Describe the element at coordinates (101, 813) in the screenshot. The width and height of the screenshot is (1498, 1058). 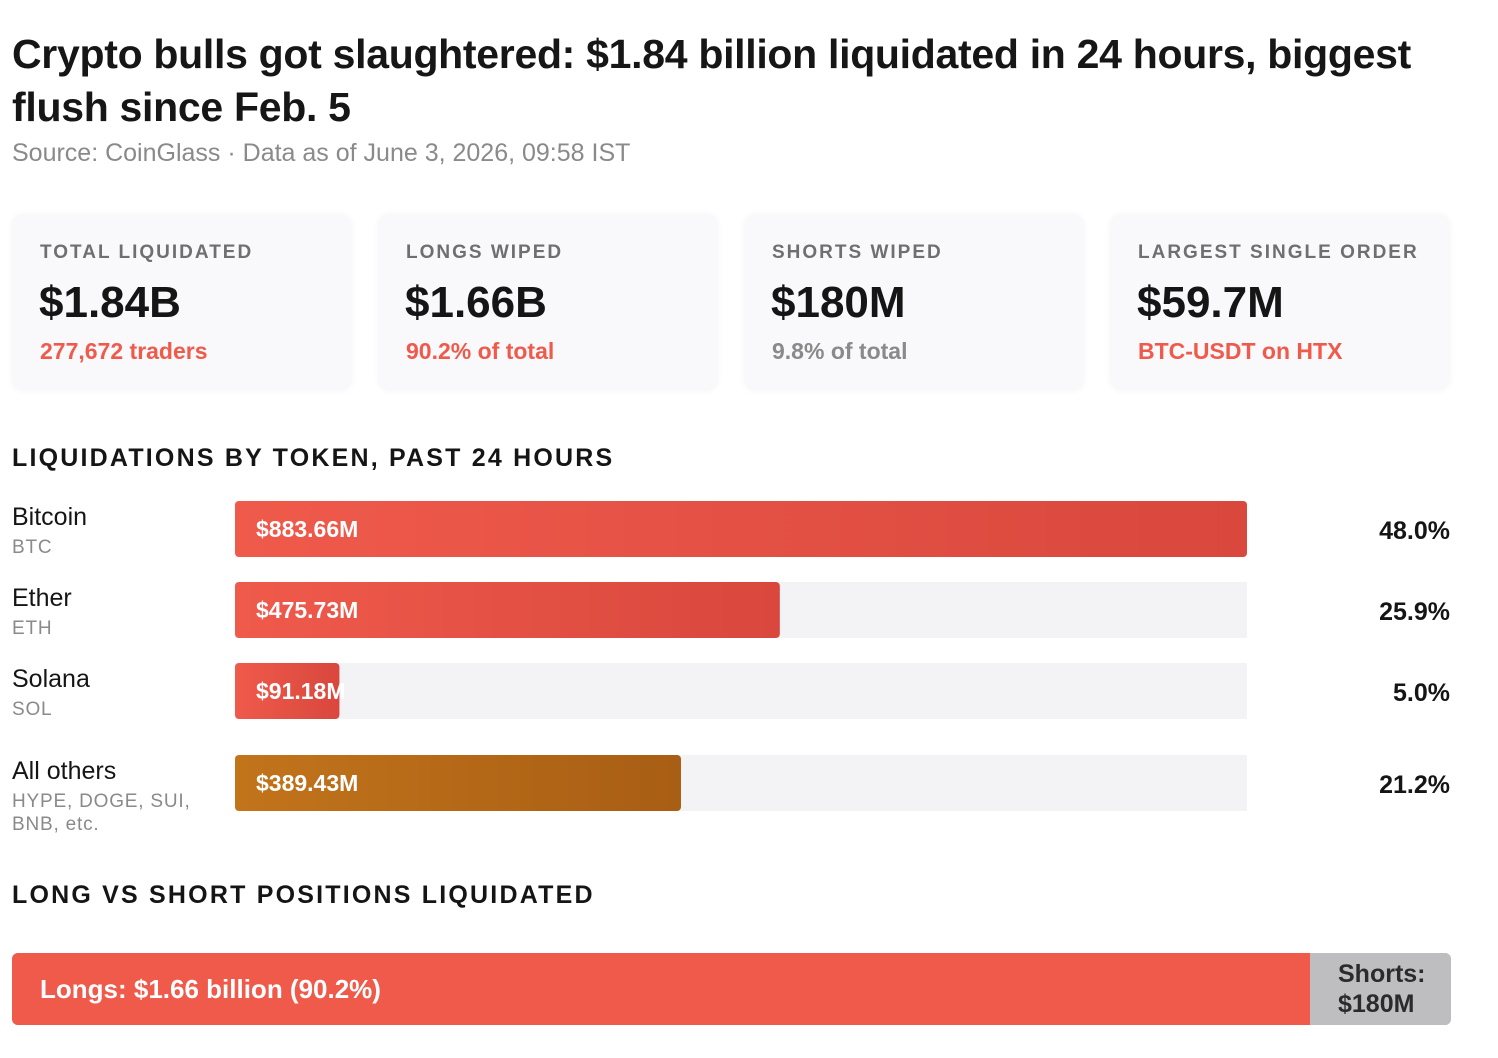
I see `category-symbol: HYPE, DOGE, SUI, BNB, etc.` at that location.